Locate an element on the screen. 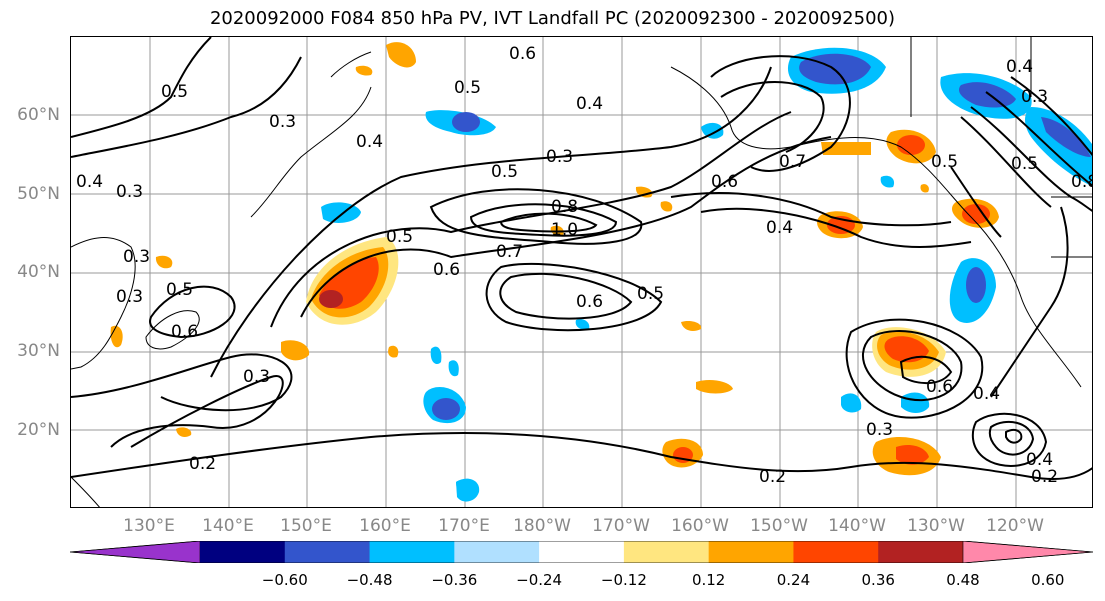  colorbar-tick-label: 0.12 is located at coordinates (708, 580).